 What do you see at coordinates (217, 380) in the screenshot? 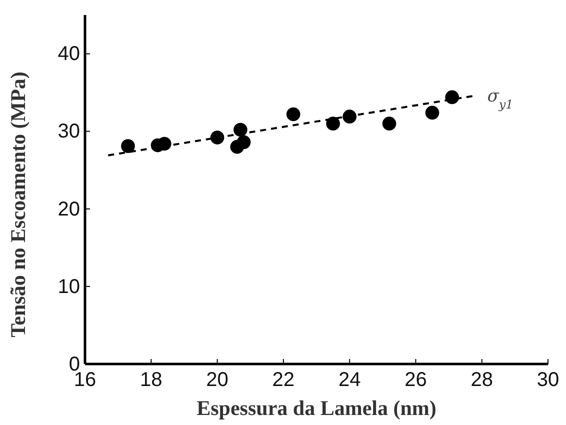
I see `x-tick-label: 20` at bounding box center [217, 380].